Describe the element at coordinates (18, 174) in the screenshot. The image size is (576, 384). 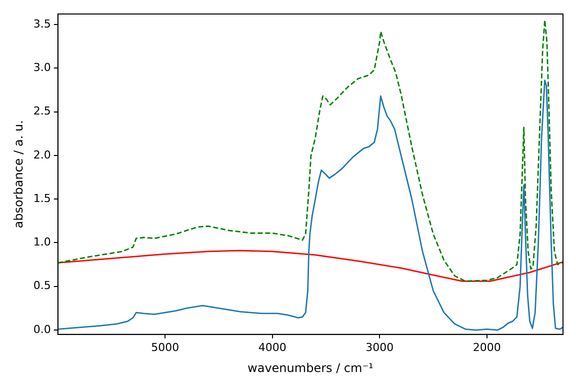
I see `y-axis-title: absorbance / a. u.` at that location.